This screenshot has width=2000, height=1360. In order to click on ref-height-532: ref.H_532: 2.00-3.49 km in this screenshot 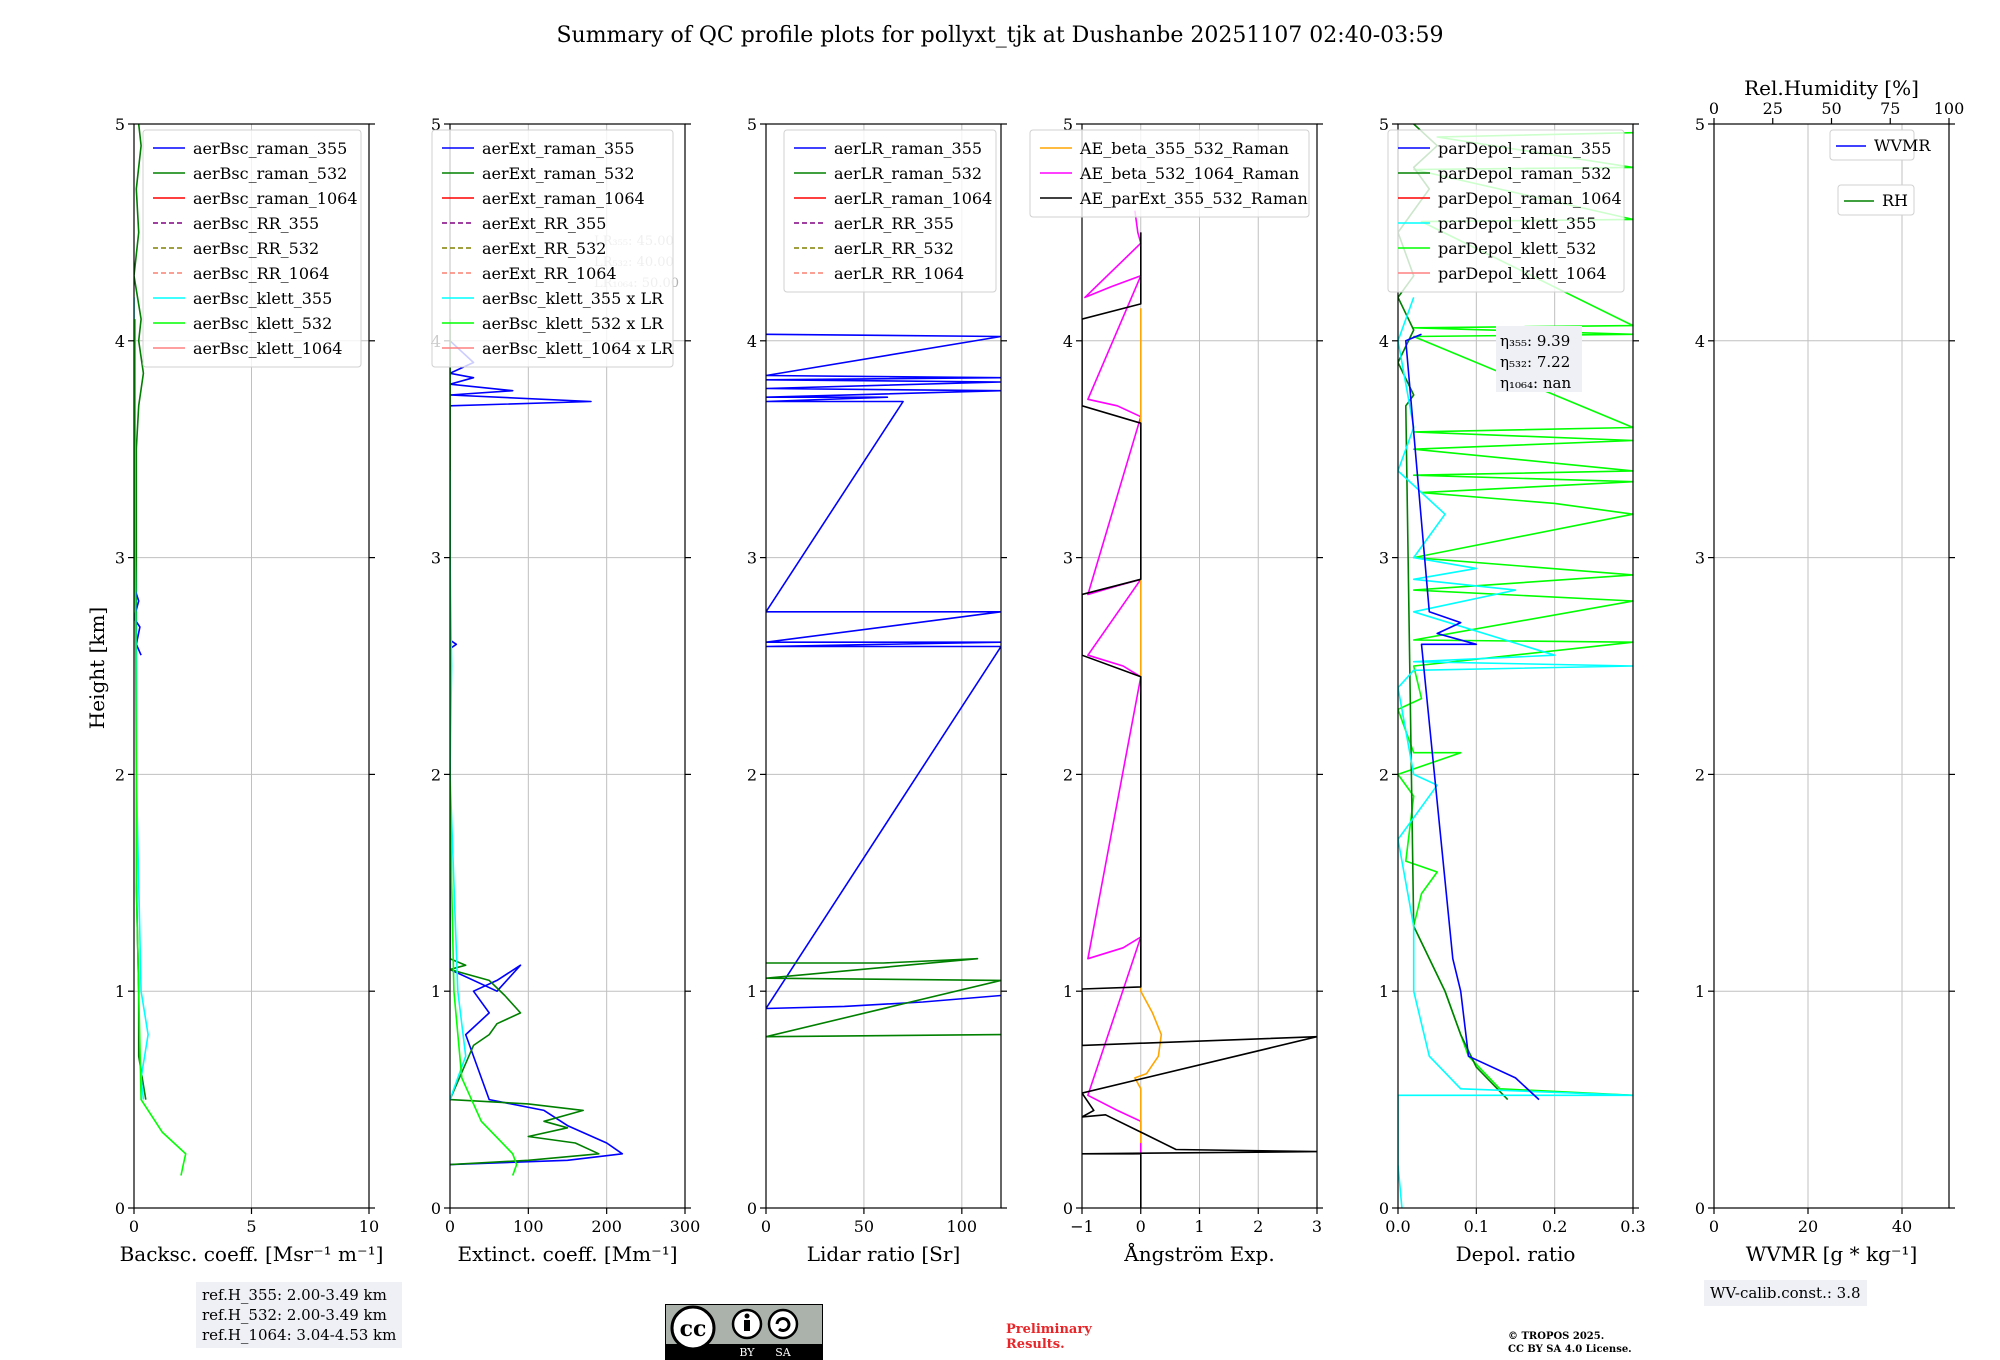, I will do `click(294, 1315)`.